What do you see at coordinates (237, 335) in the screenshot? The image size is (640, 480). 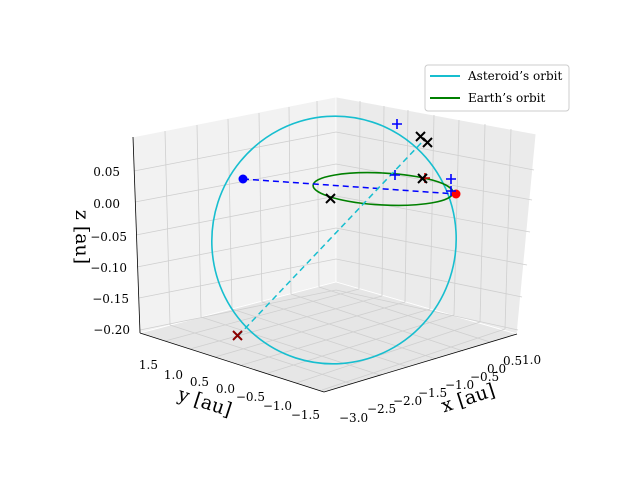 I see `dark-red-cross` at bounding box center [237, 335].